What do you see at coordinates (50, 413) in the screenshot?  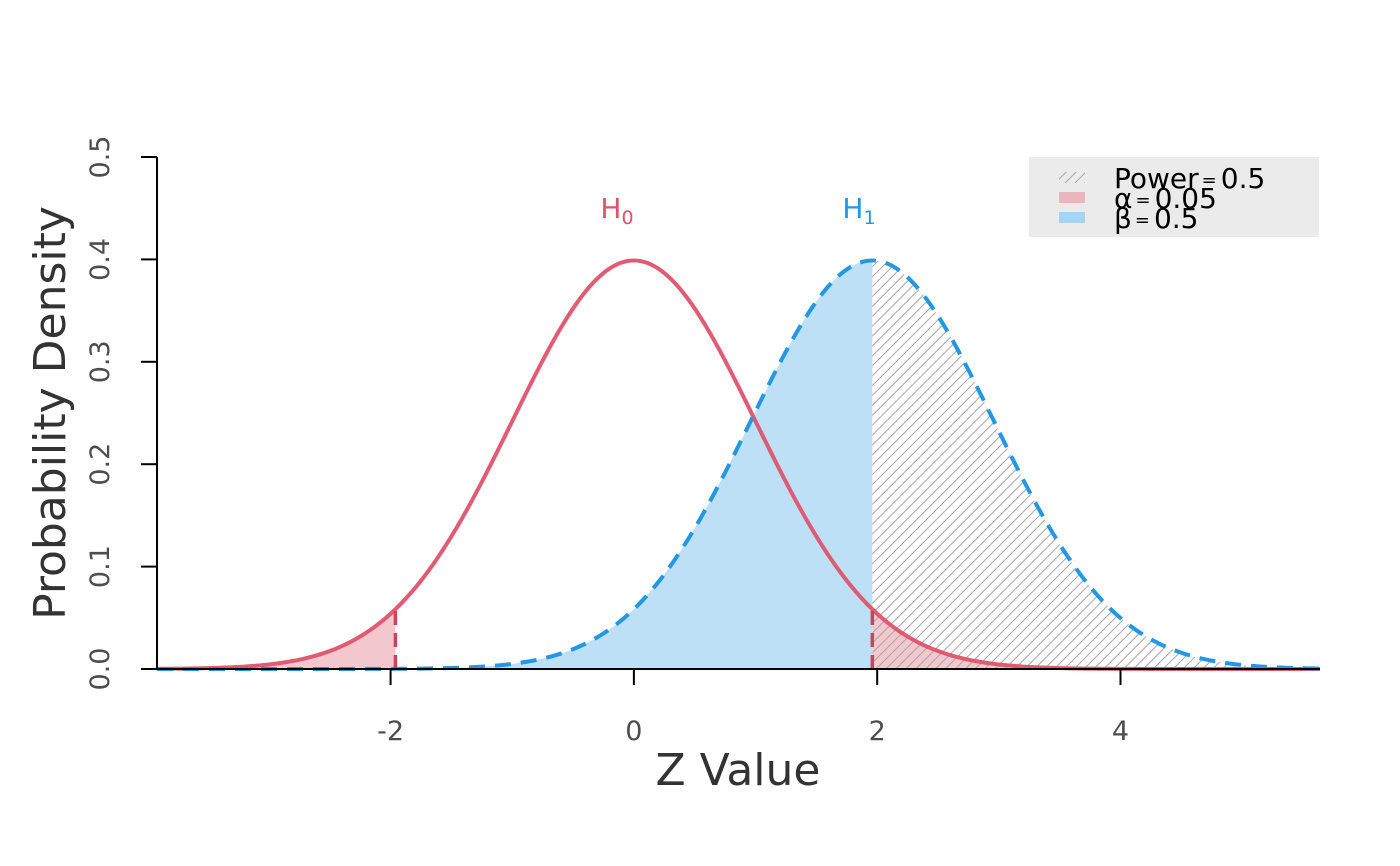 I see `y-axis-title: Probability Density` at bounding box center [50, 413].